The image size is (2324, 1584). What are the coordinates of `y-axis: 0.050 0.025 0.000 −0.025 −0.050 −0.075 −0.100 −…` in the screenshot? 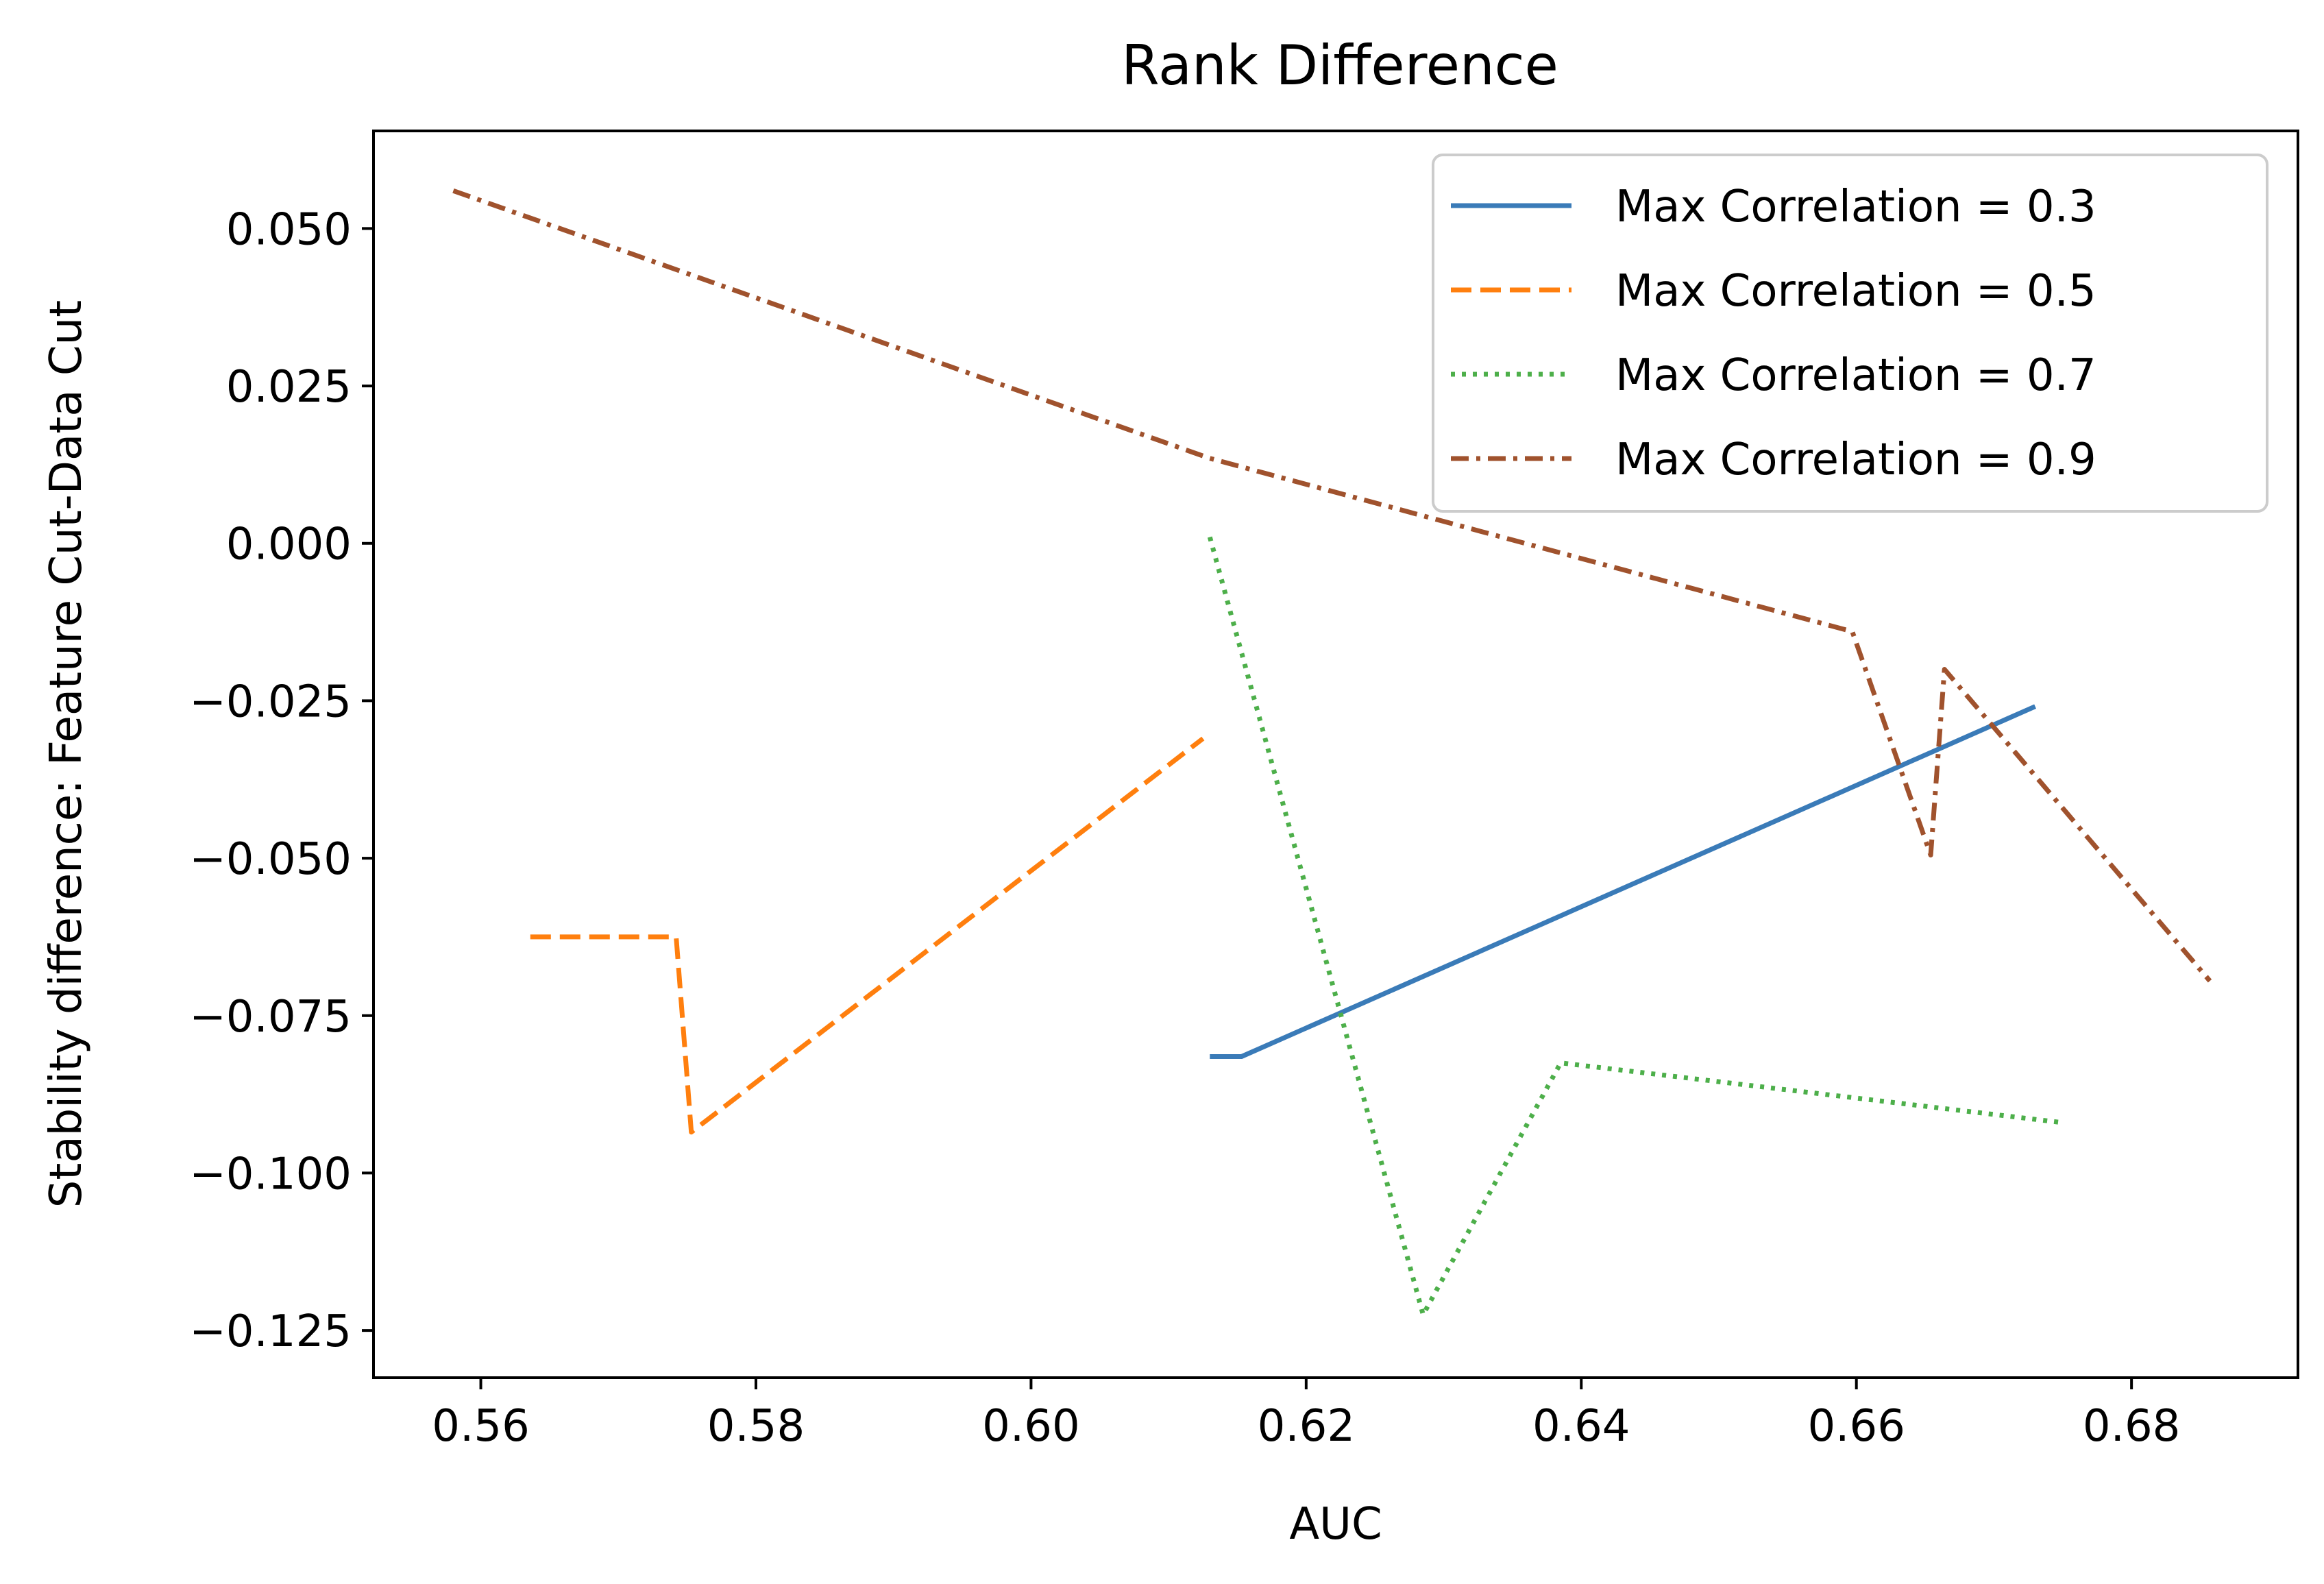 It's located at (281, 780).